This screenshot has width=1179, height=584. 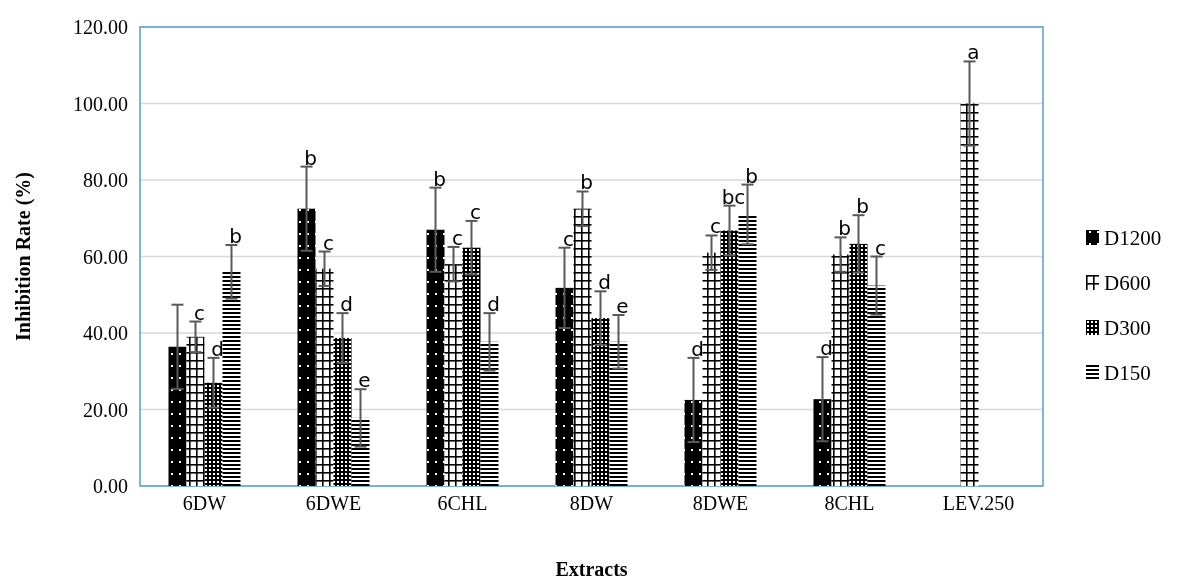 What do you see at coordinates (105, 409) in the screenshot?
I see `y-tick-label: 20.00` at bounding box center [105, 409].